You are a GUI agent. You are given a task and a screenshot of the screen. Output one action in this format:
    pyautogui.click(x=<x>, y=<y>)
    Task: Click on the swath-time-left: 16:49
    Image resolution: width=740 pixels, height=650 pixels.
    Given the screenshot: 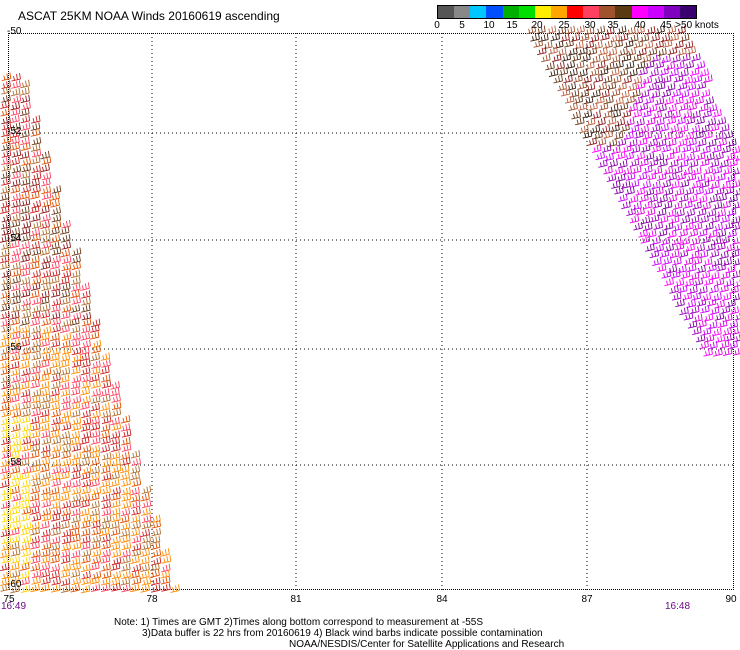 What is the action you would take?
    pyautogui.click(x=14, y=606)
    